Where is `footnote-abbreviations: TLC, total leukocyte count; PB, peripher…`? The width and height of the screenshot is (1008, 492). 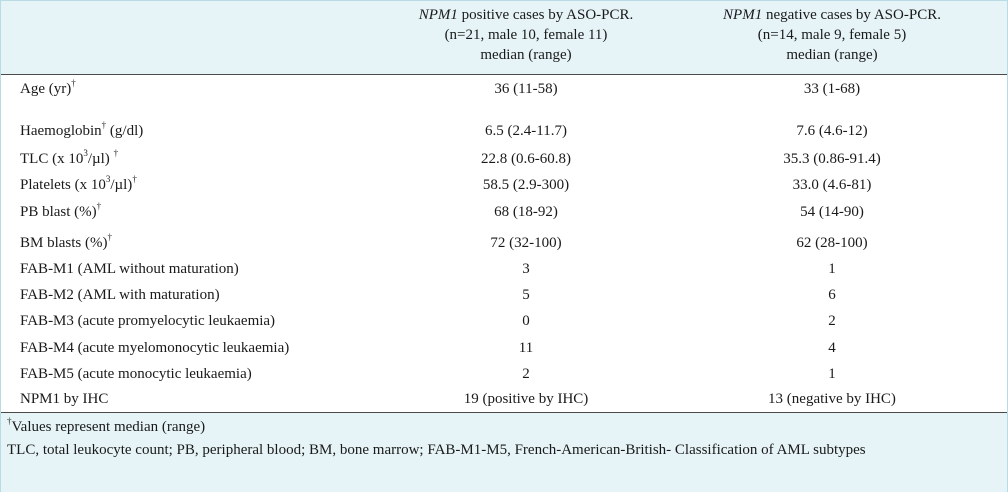 footnote-abbreviations: TLC, total leukocyte count; PB, peripher… is located at coordinates (436, 450).